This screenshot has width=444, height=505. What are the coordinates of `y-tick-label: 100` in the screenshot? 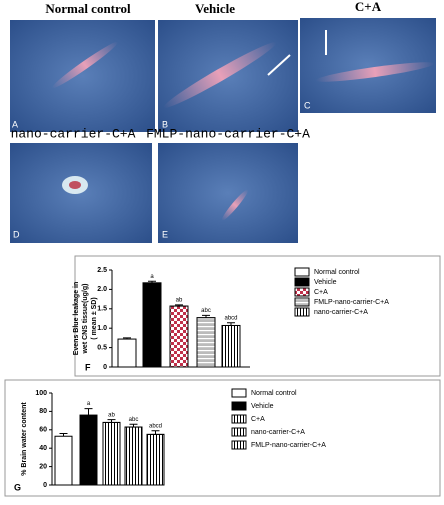 It's located at (41, 393).